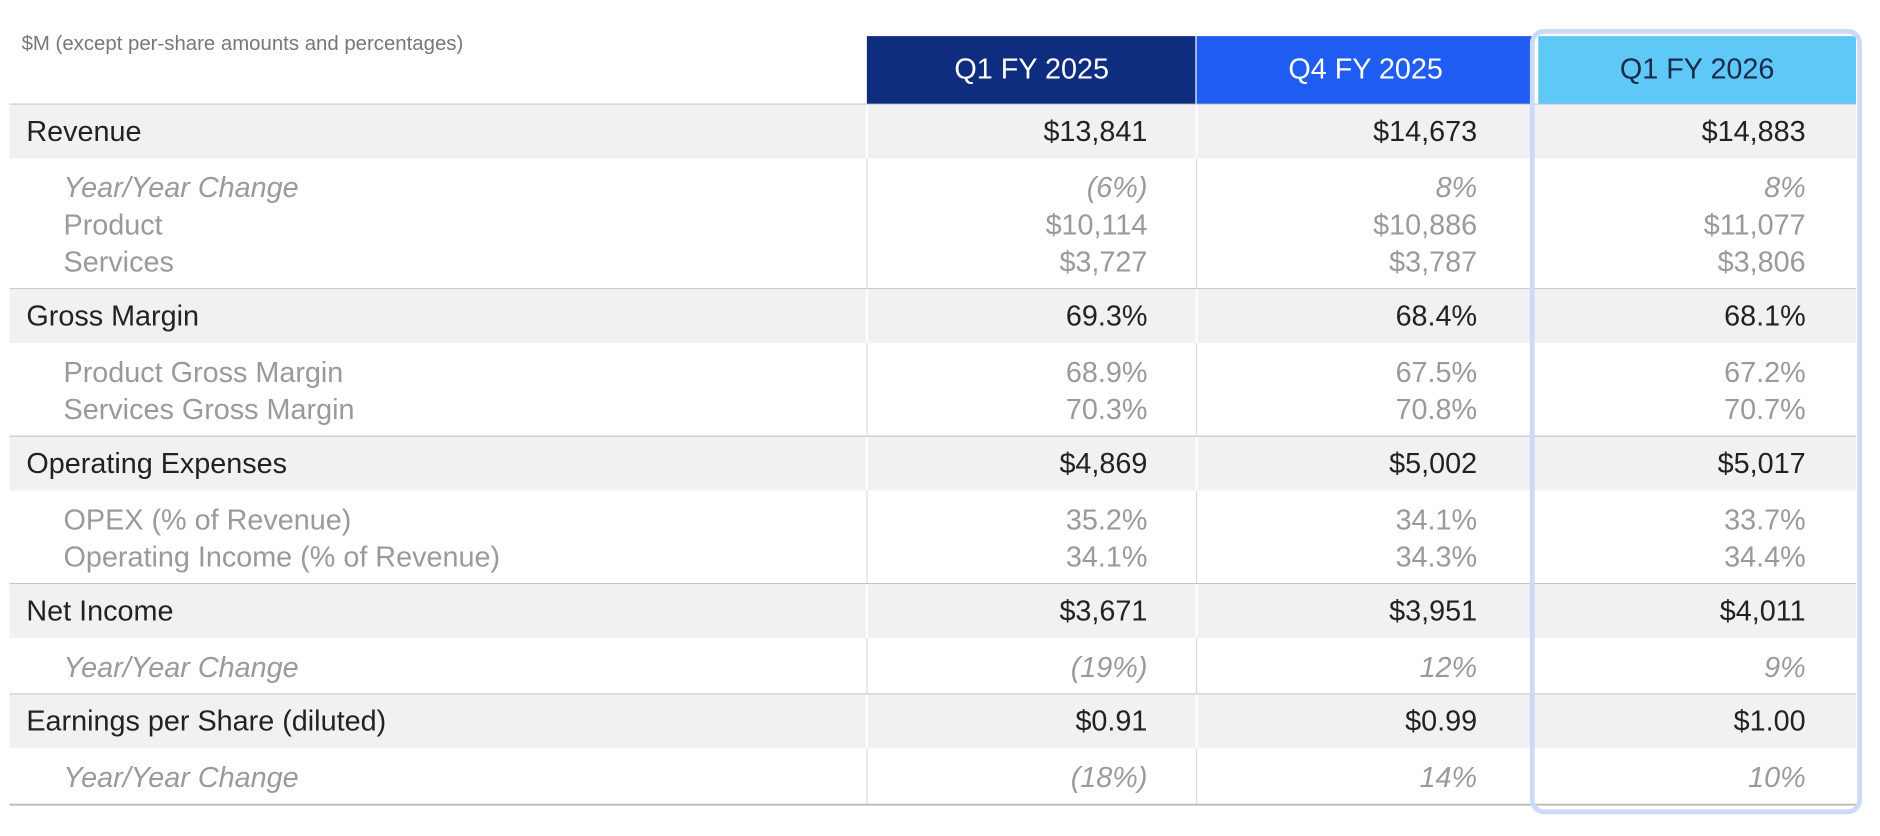  What do you see at coordinates (1109, 778) in the screenshot?
I see `sub-cell-value: (18%)` at bounding box center [1109, 778].